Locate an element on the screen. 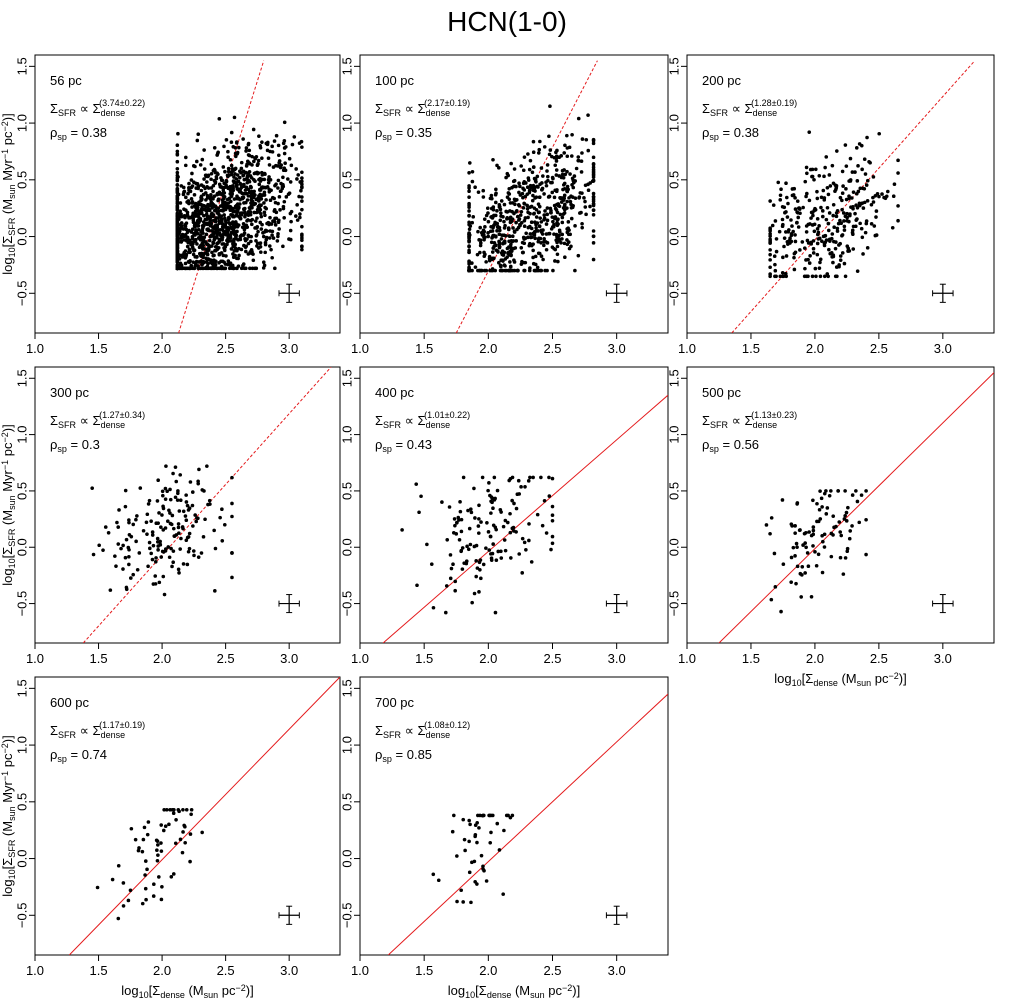 The width and height of the screenshot is (1014, 998). y-tick-label: 1.0 is located at coordinates (673, 435).